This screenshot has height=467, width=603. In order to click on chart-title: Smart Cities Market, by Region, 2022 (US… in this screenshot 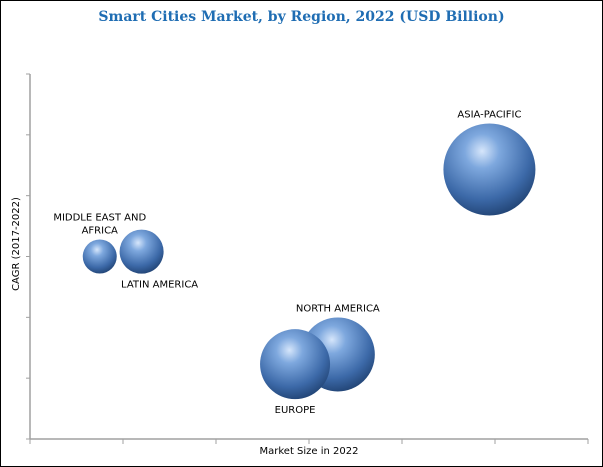, I will do `click(301, 17)`.